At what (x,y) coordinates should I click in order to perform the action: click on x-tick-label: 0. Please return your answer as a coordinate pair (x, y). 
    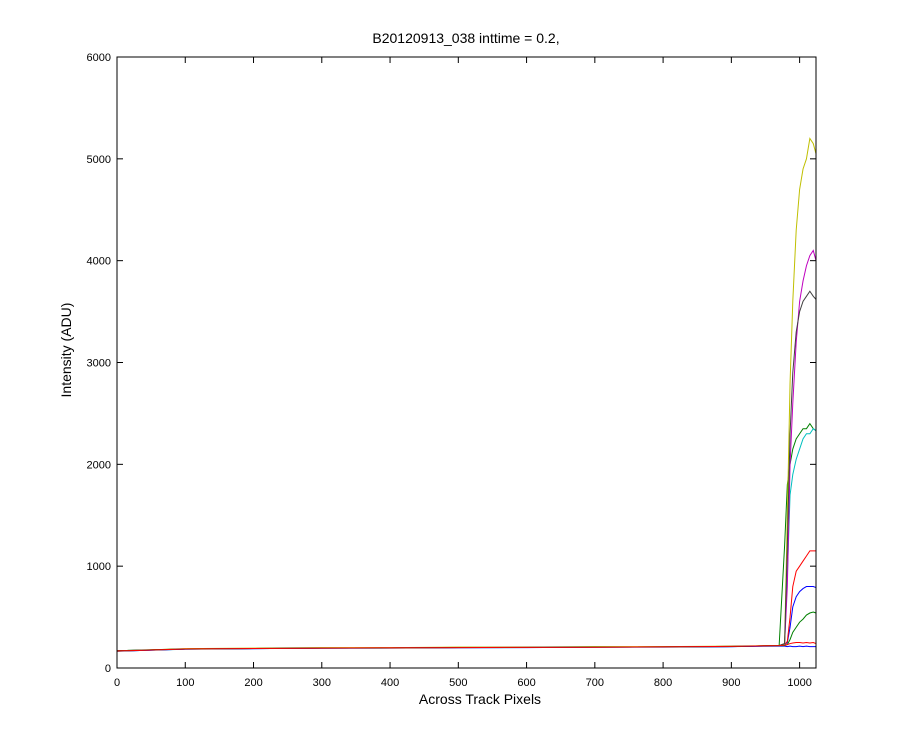
    Looking at the image, I should click on (117, 683).